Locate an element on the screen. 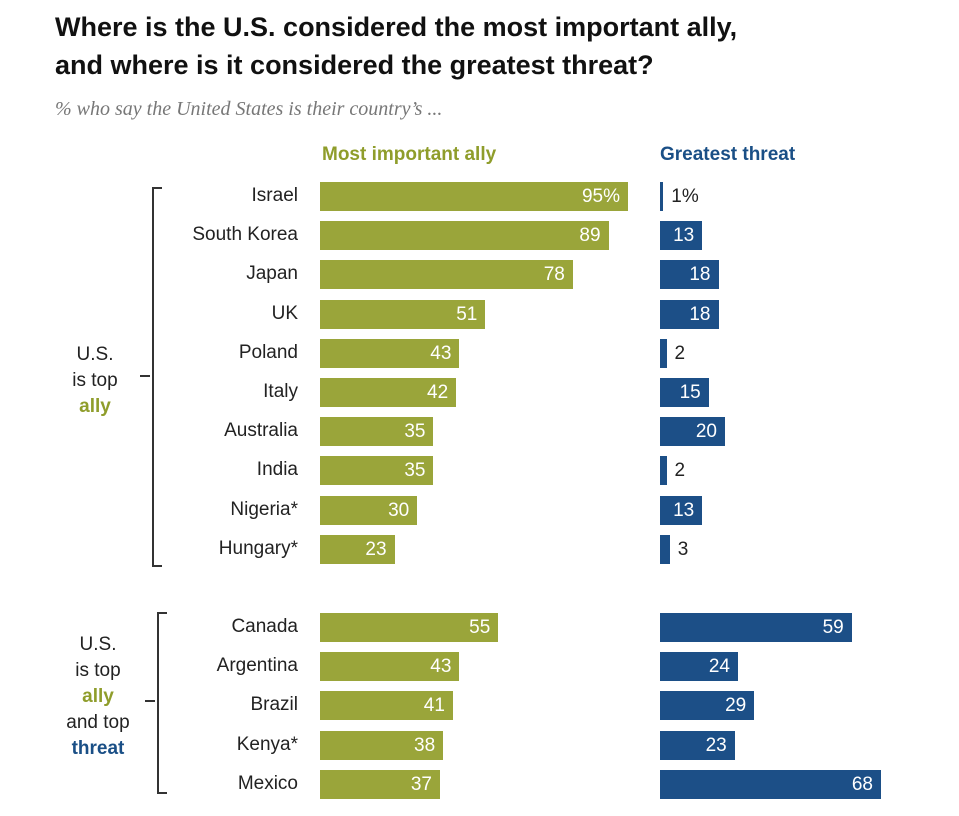 The image size is (959, 816). ally-value-italy: 42 is located at coordinates (438, 392).